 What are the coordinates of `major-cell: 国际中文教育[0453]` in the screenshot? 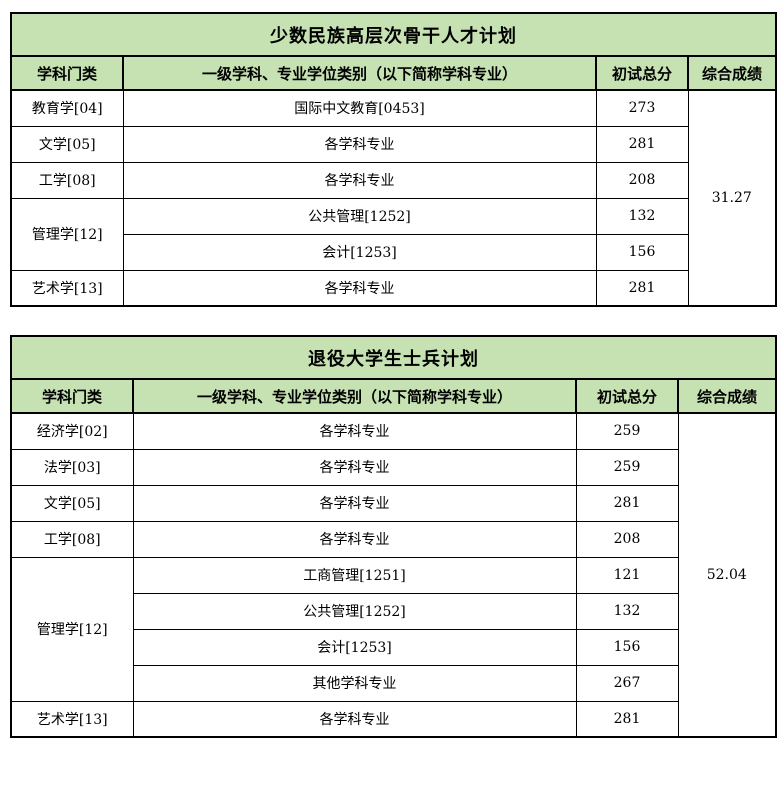 It's located at (359, 108).